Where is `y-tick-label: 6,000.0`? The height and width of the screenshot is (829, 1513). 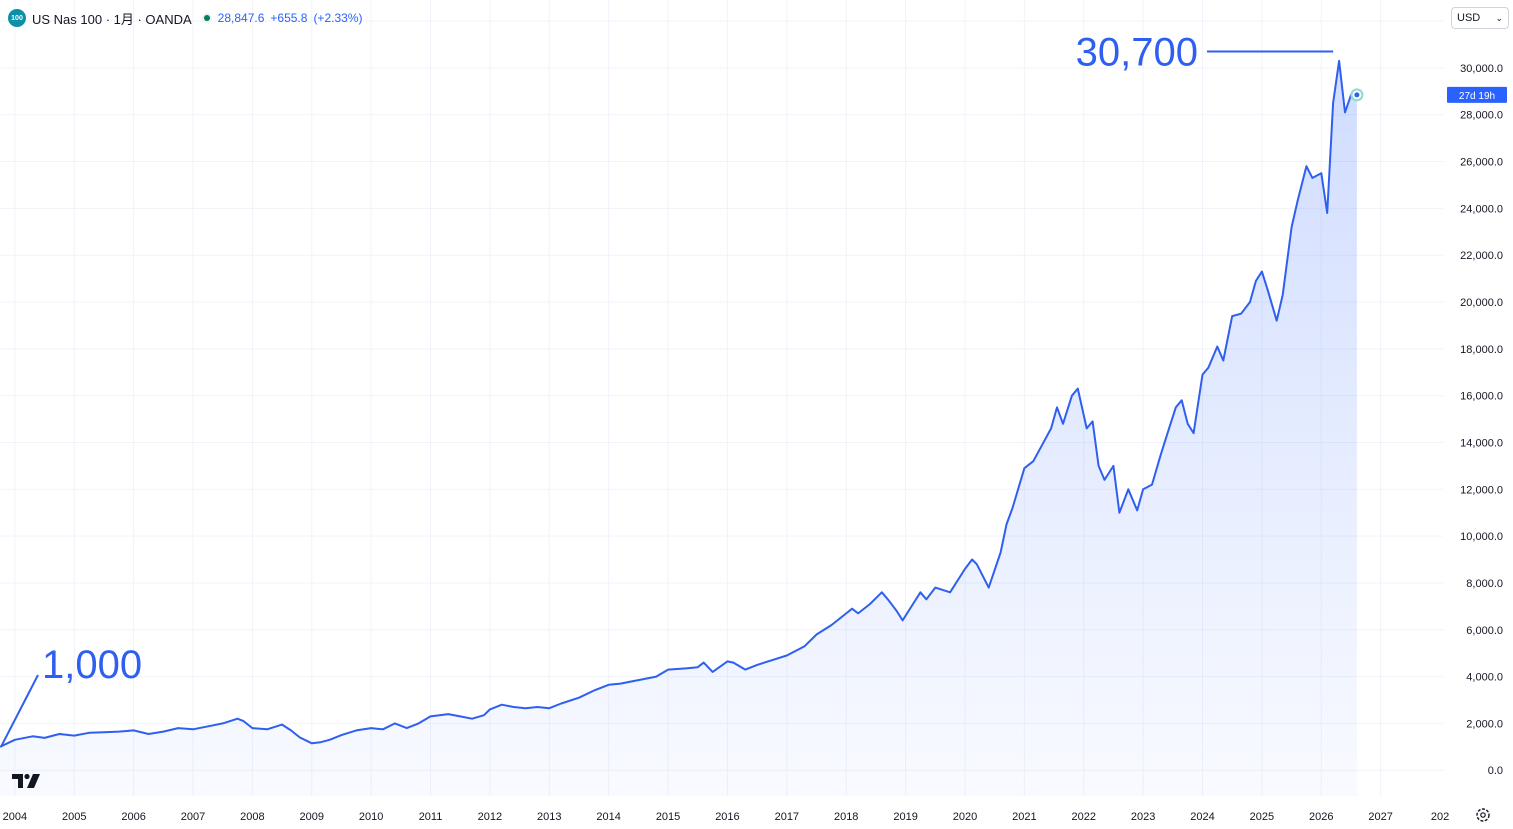 y-tick-label: 6,000.0 is located at coordinates (1484, 631).